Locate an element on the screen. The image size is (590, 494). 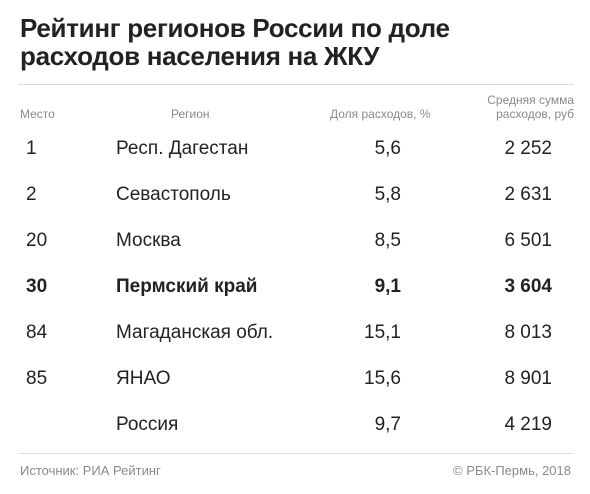
cell-region: Пермский край is located at coordinates (187, 286).